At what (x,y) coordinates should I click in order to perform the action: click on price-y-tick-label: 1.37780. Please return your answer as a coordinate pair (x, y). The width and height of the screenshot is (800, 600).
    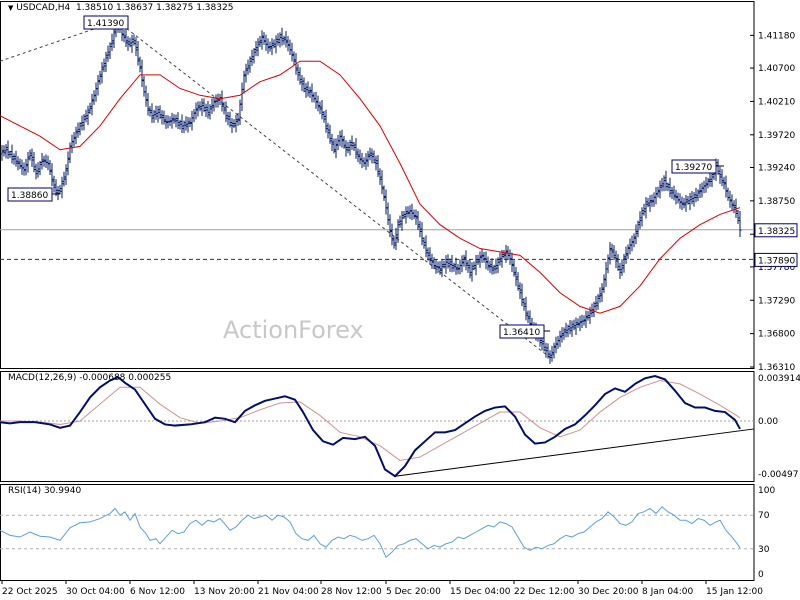
    Looking at the image, I should click on (776, 268).